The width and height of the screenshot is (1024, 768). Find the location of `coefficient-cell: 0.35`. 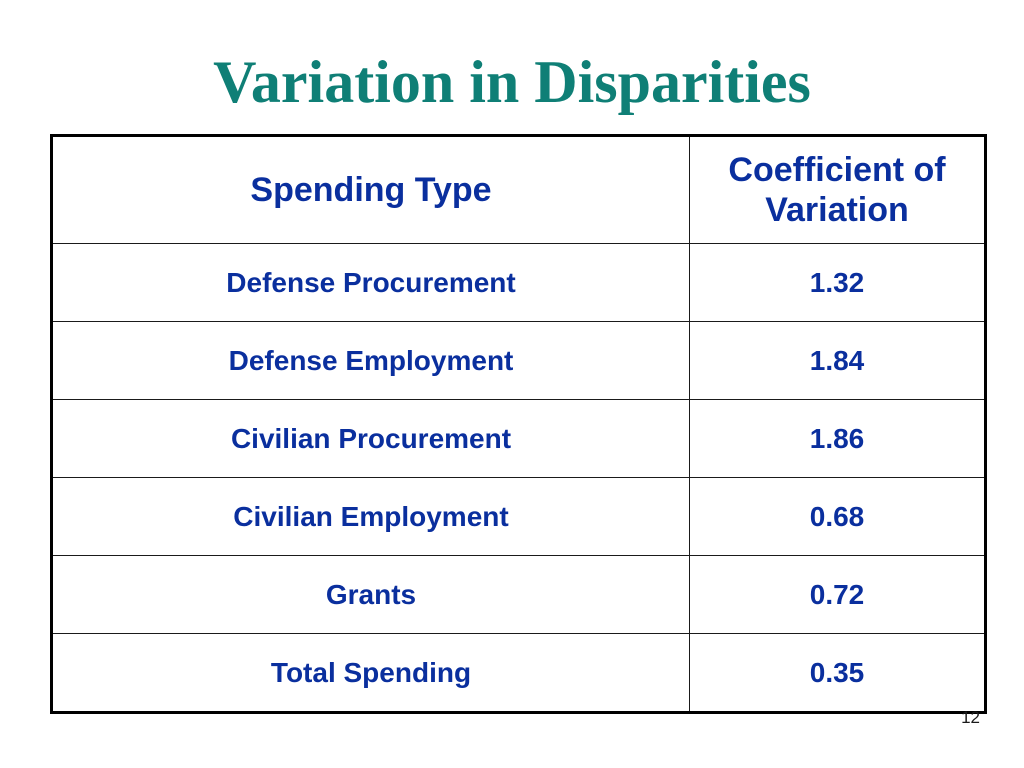

coefficient-cell: 0.35 is located at coordinates (837, 673).